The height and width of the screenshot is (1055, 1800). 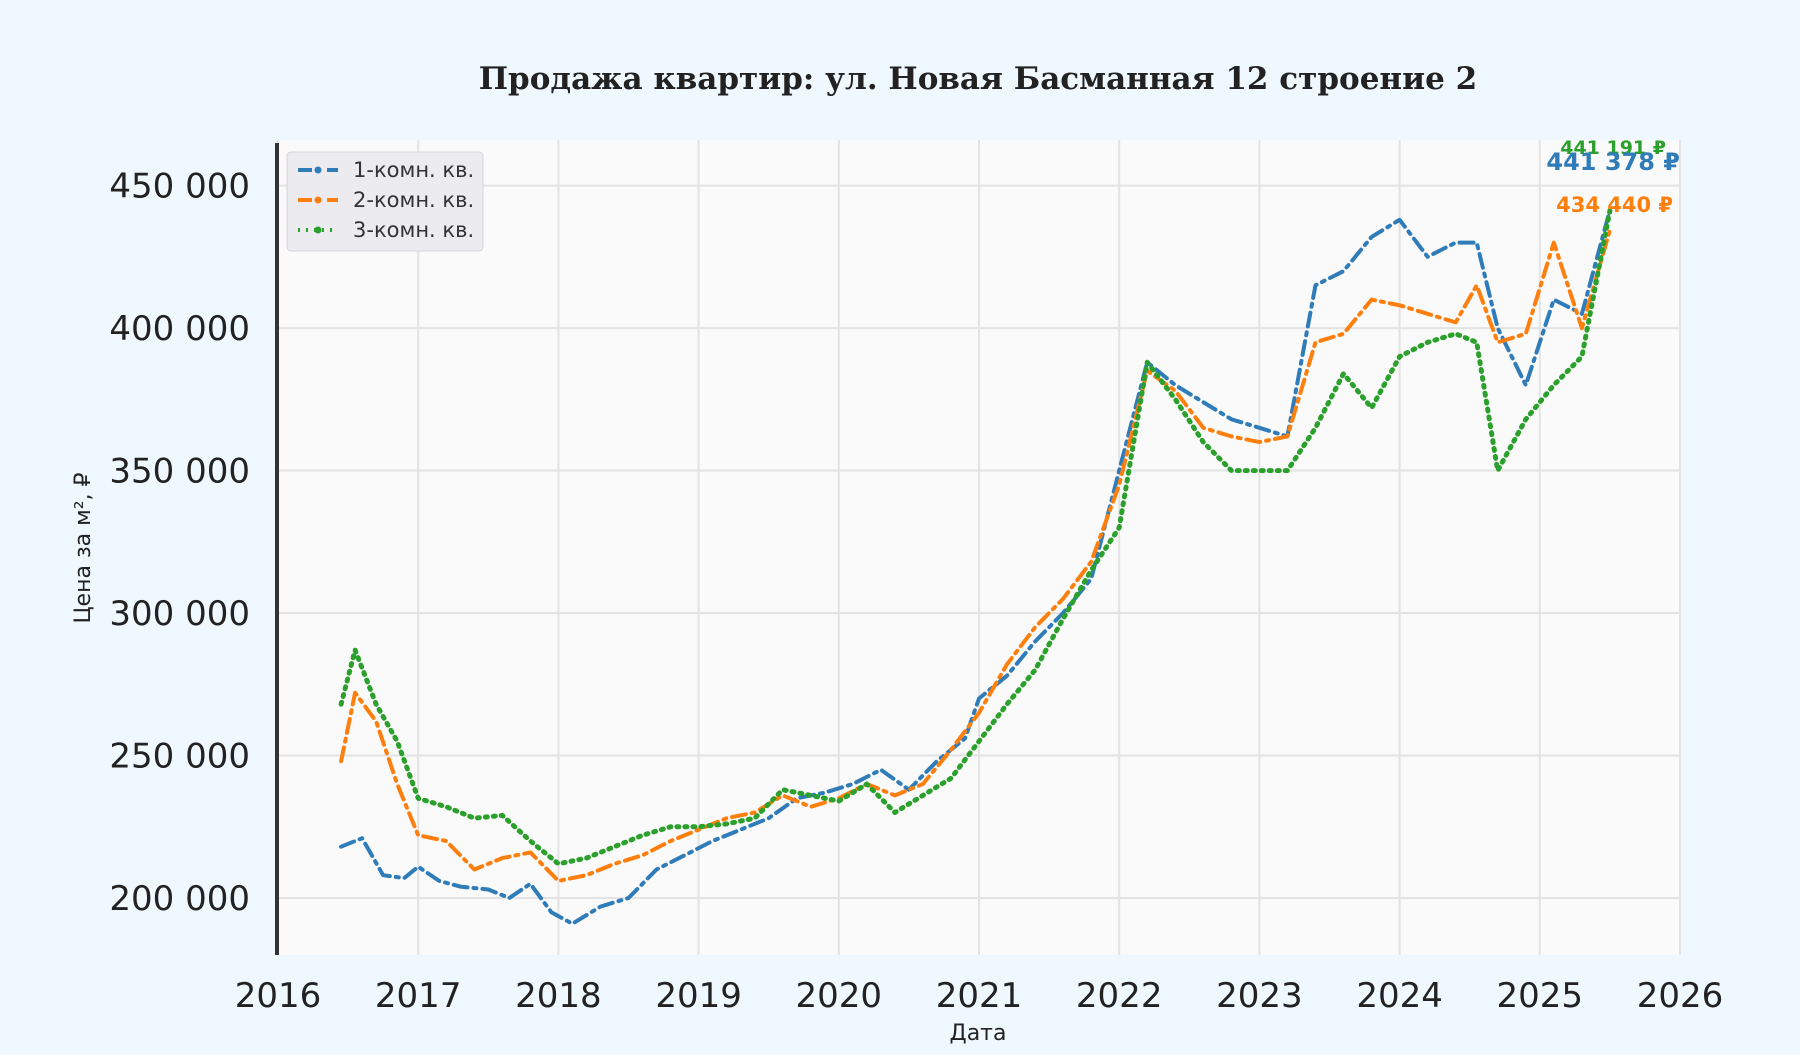 What do you see at coordinates (413, 230) in the screenshot?
I see `legend-label-3: 3-комн. кв.` at bounding box center [413, 230].